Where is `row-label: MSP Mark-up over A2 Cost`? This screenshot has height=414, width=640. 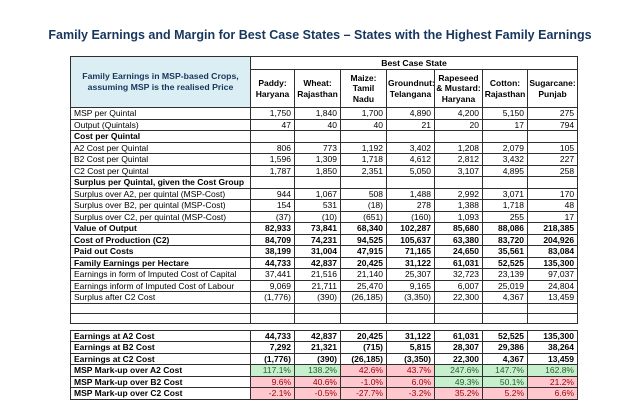 row-label: MSP Mark-up over A2 Cost is located at coordinates (160, 370).